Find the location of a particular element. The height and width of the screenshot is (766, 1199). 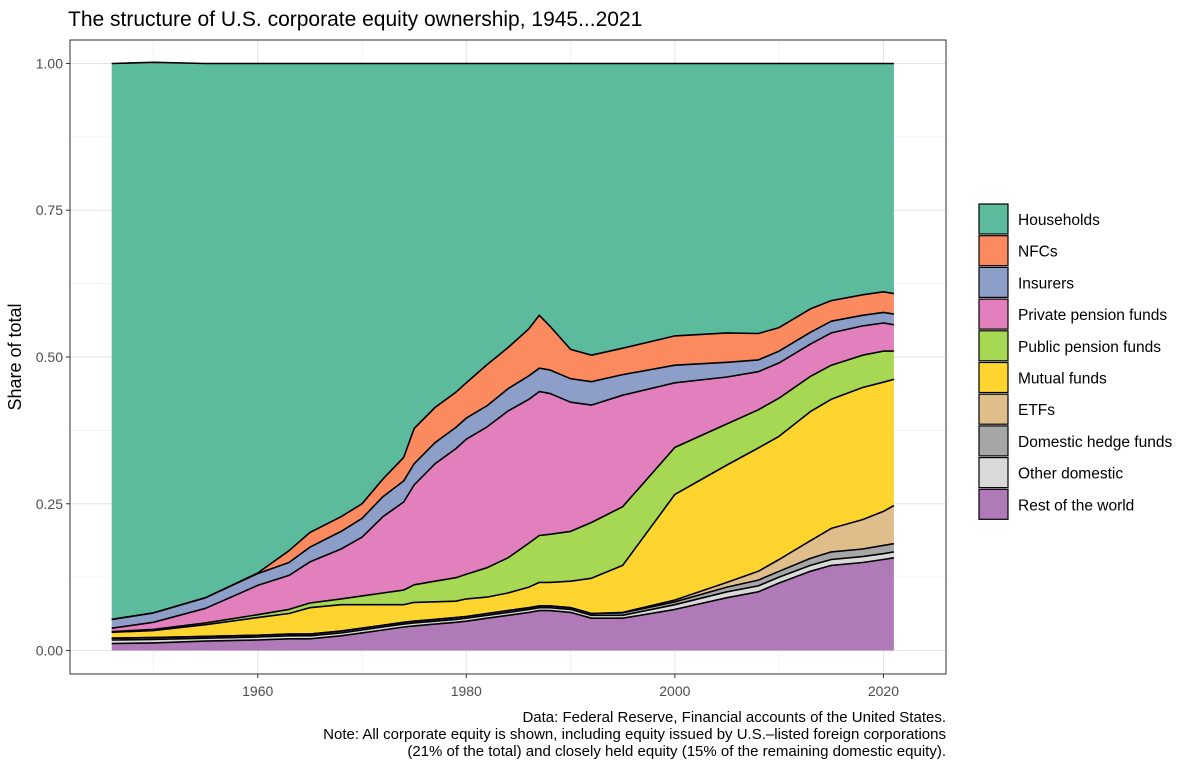

x-tick-label: 1960 is located at coordinates (257, 691).